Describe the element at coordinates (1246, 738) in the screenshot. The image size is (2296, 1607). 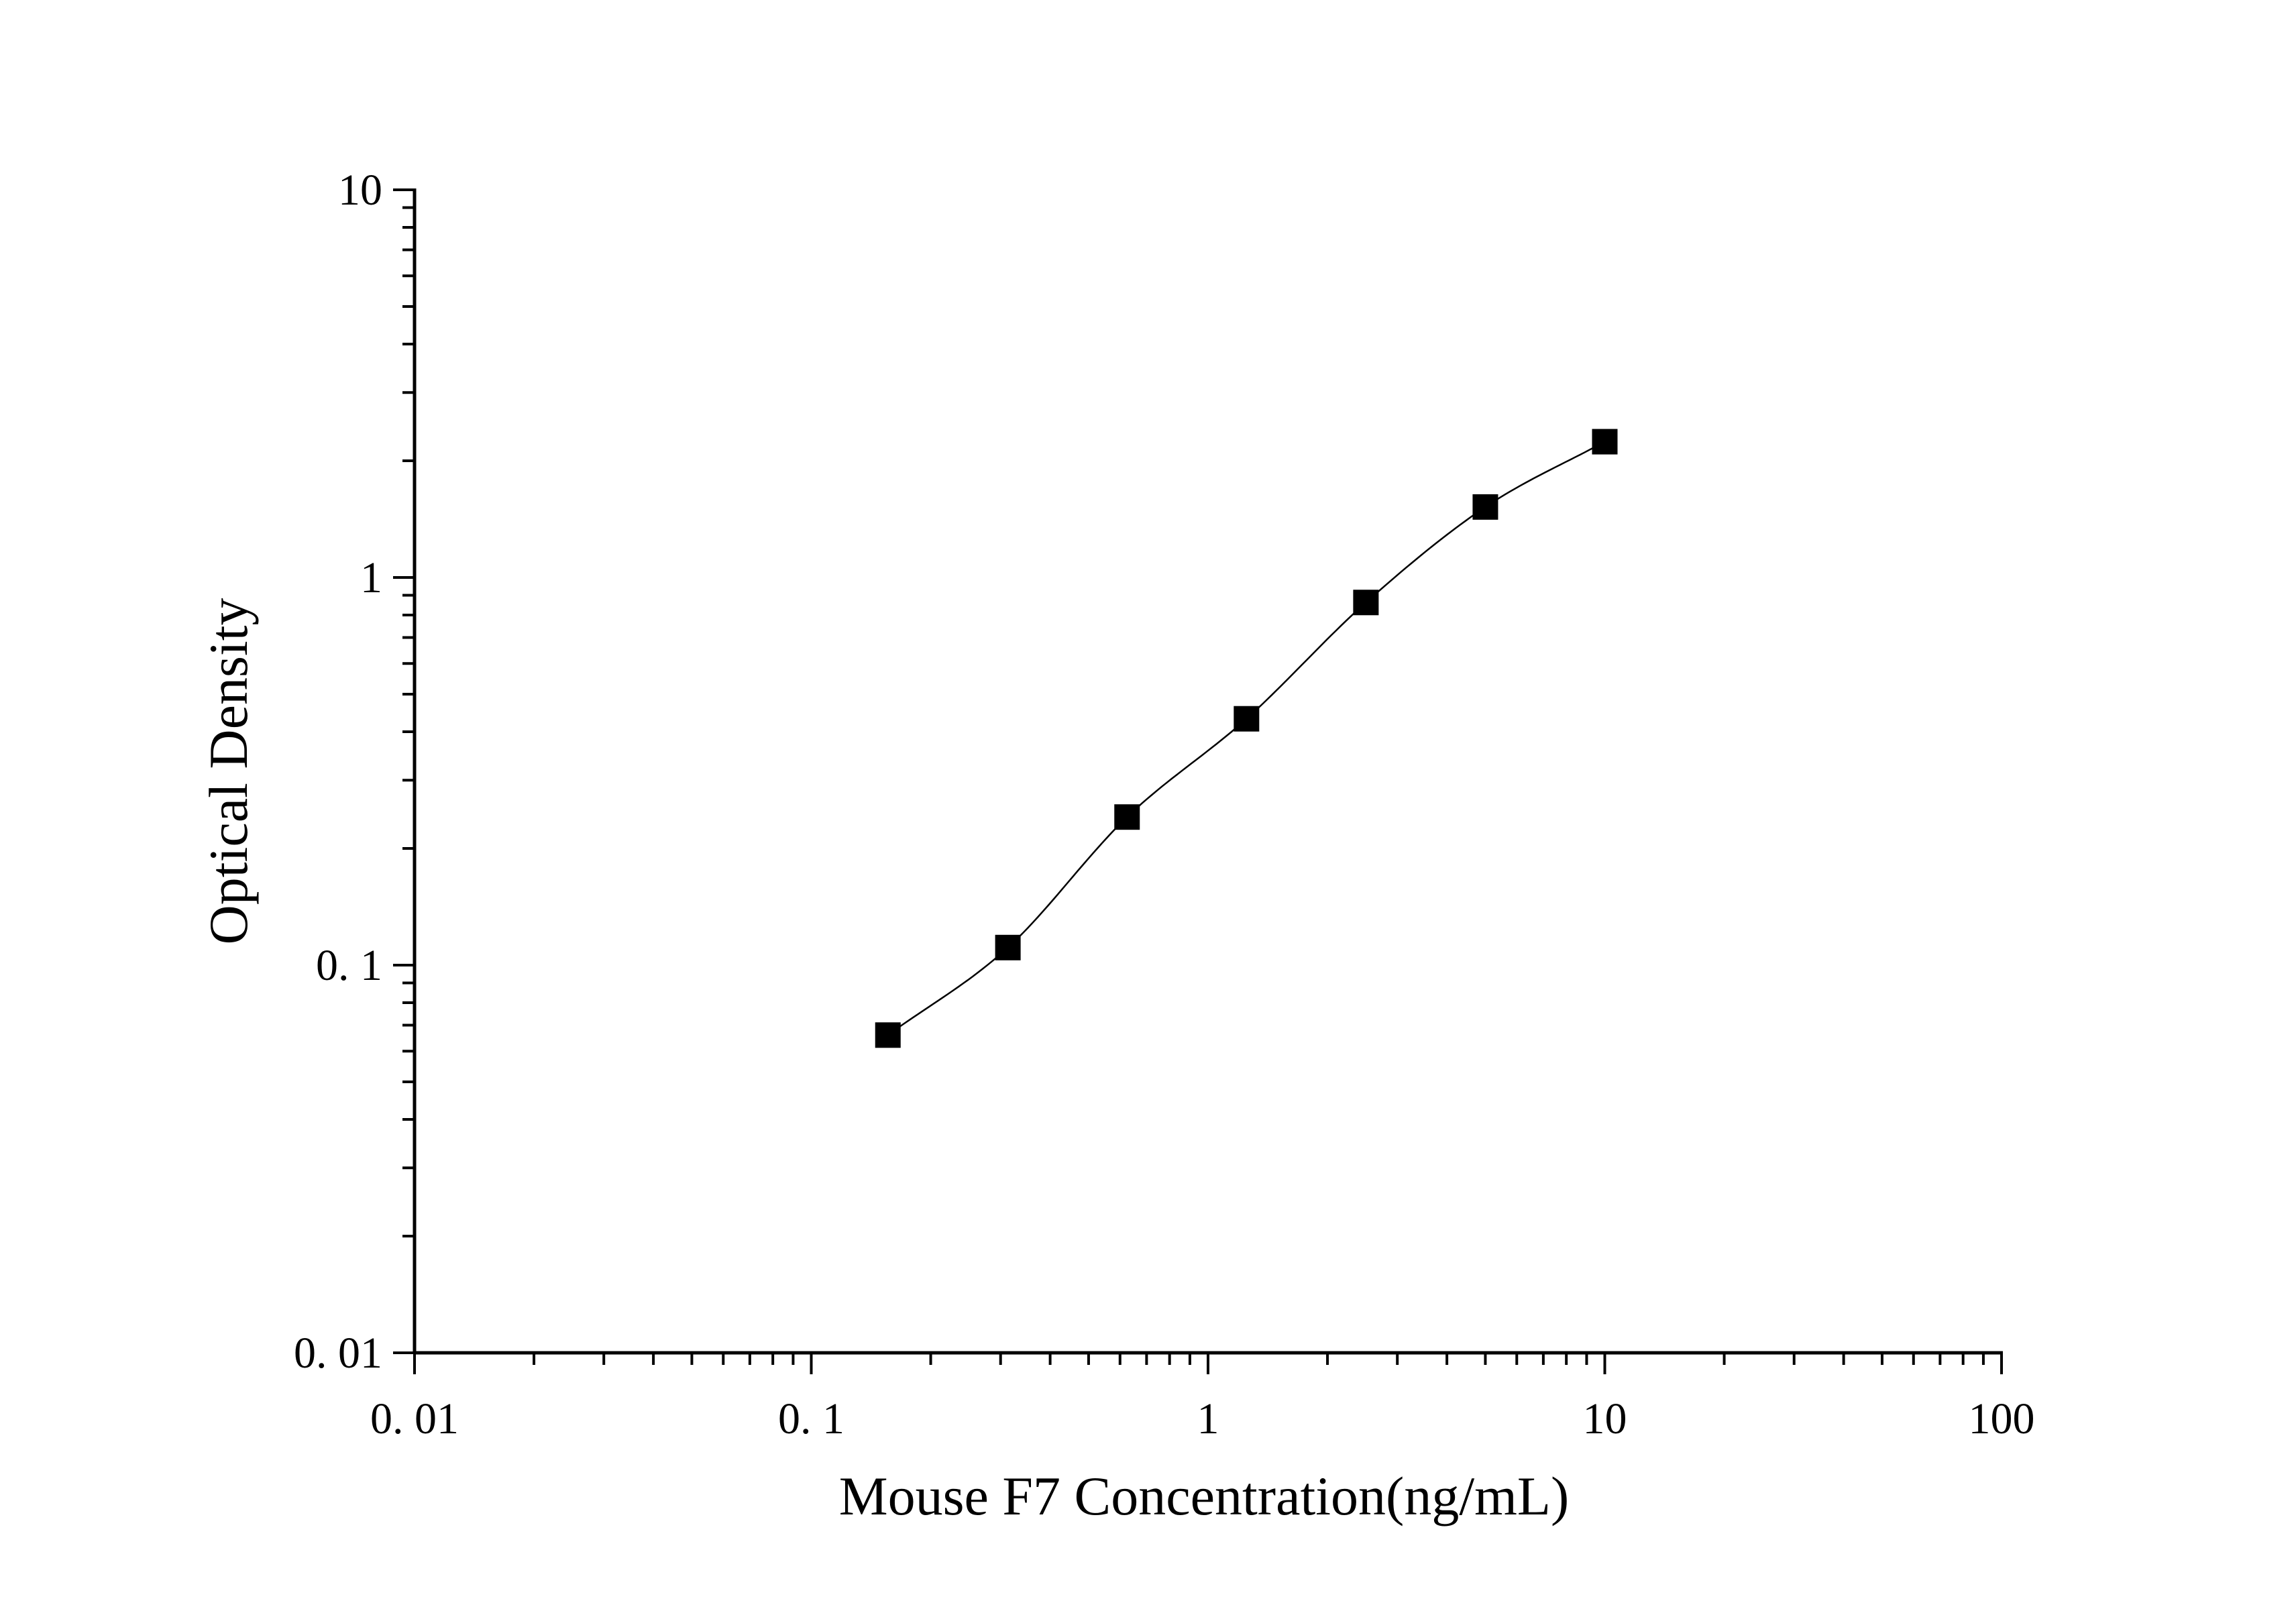
I see `data-points` at that location.